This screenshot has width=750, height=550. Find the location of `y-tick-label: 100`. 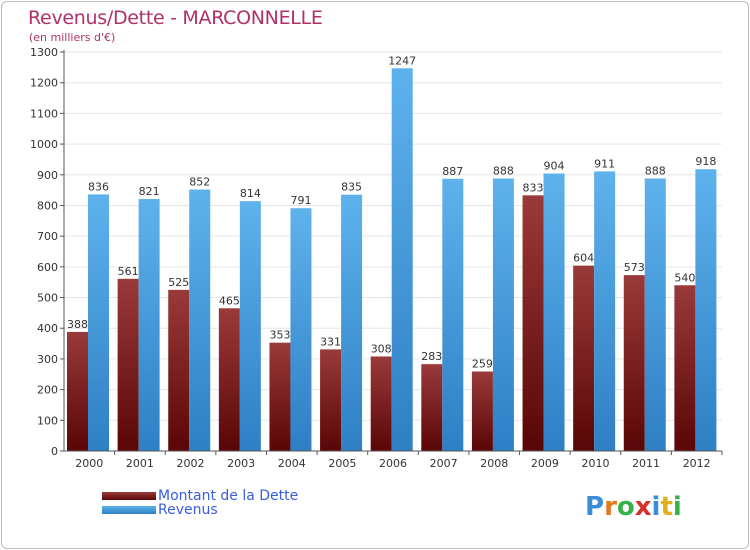

y-tick-label: 100 is located at coordinates (47, 420).